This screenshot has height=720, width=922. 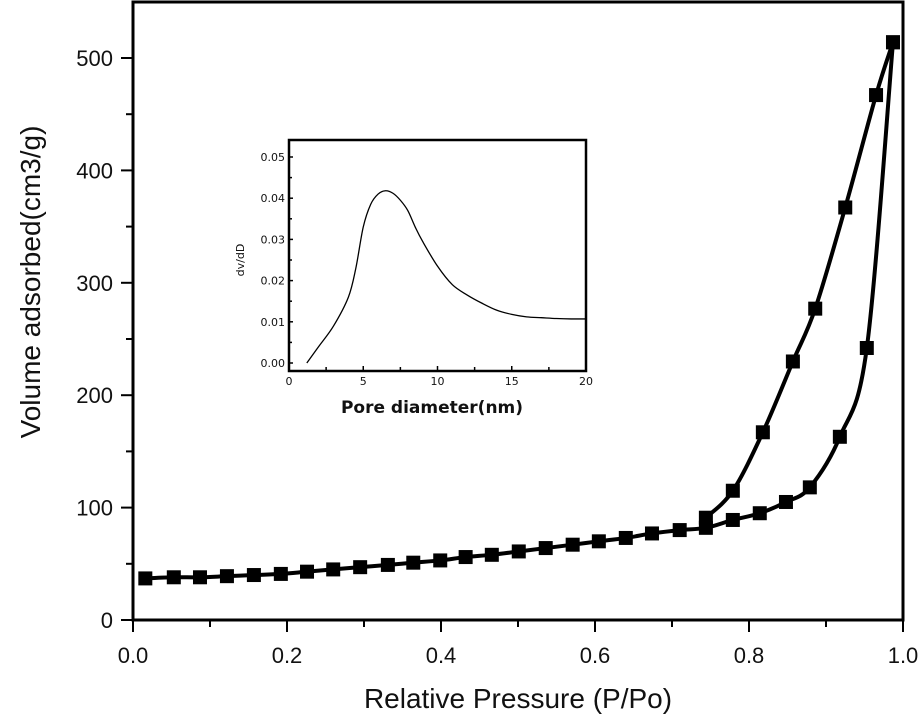 What do you see at coordinates (94, 395) in the screenshot?
I see `y-tick-label: 200` at bounding box center [94, 395].